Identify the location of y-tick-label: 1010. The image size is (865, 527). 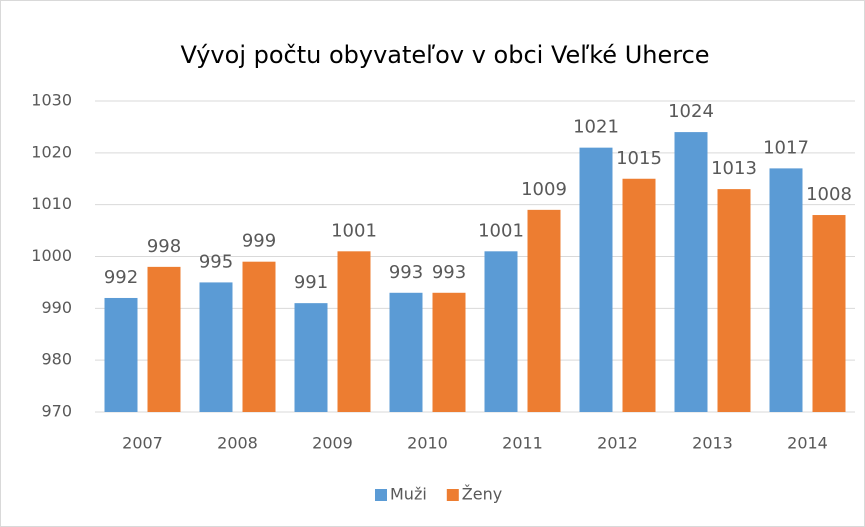
(51, 203).